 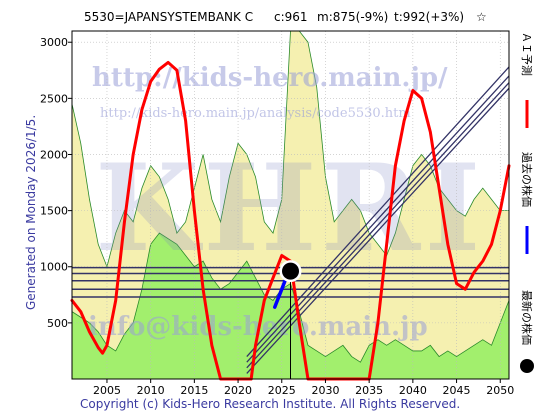 What do you see at coordinates (457, 390) in the screenshot?
I see `x-tick-label: 2045` at bounding box center [457, 390].